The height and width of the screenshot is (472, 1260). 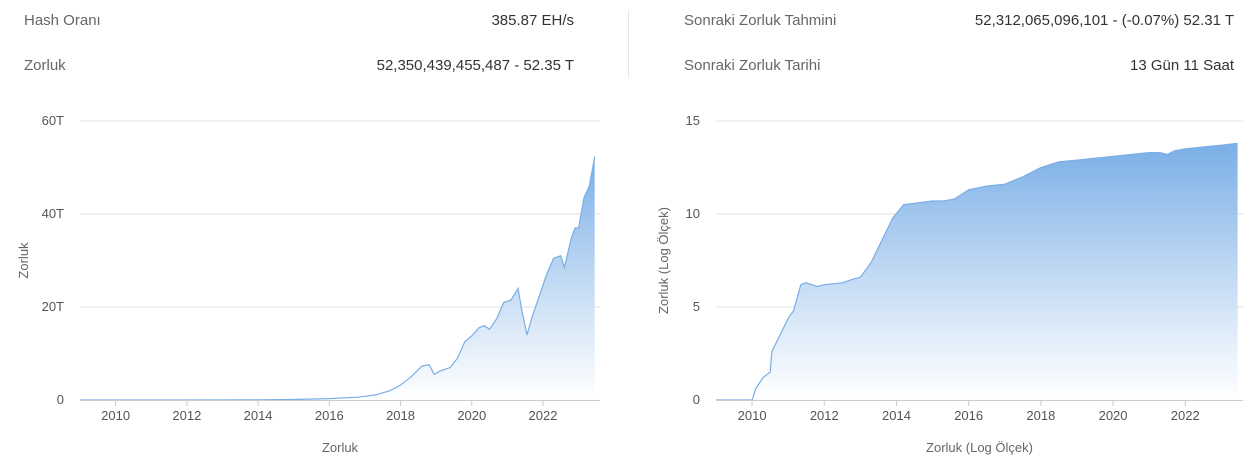 I want to click on next-date-value: 13 Gün 11 Saat, so click(x=1182, y=65).